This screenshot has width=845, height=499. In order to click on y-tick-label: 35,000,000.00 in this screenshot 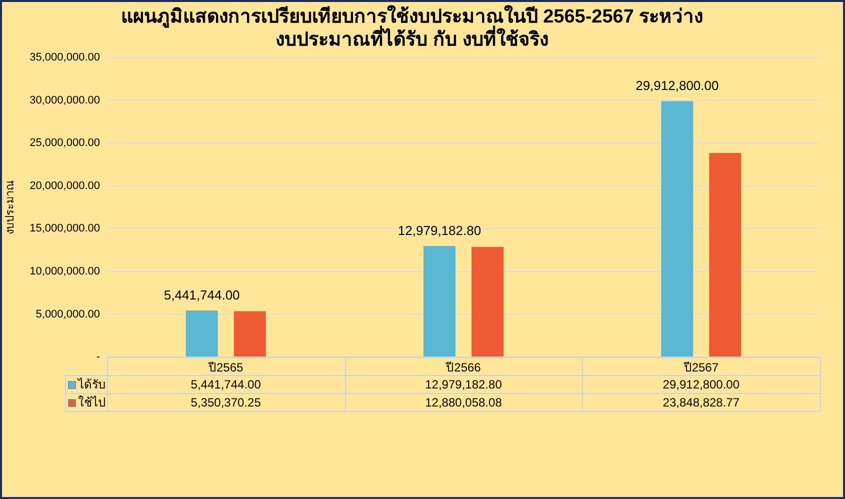, I will do `click(65, 58)`.